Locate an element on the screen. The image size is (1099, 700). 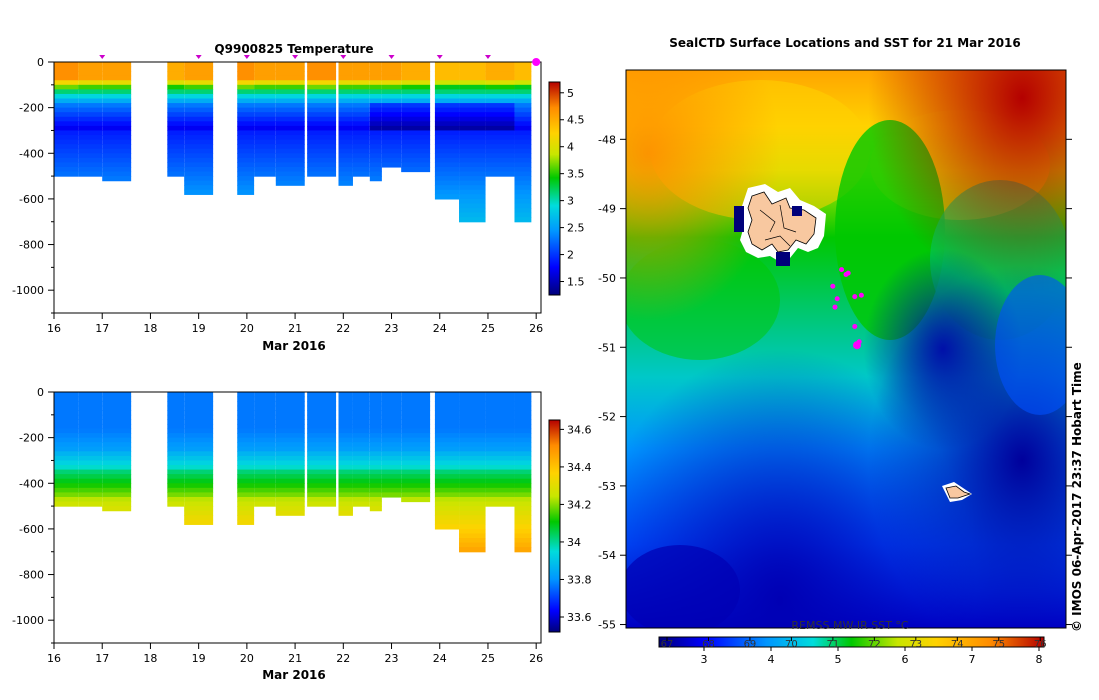
colorbar-tick-label: 34 is located at coordinates (574, 542).